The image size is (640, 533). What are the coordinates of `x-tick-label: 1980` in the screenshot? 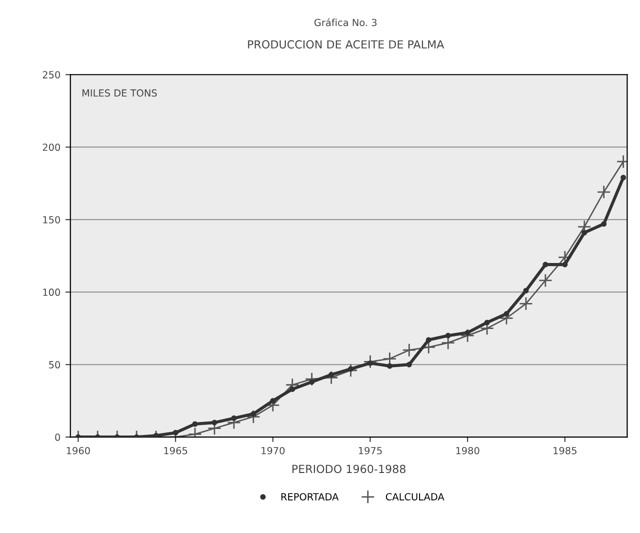 It's located at (468, 450).